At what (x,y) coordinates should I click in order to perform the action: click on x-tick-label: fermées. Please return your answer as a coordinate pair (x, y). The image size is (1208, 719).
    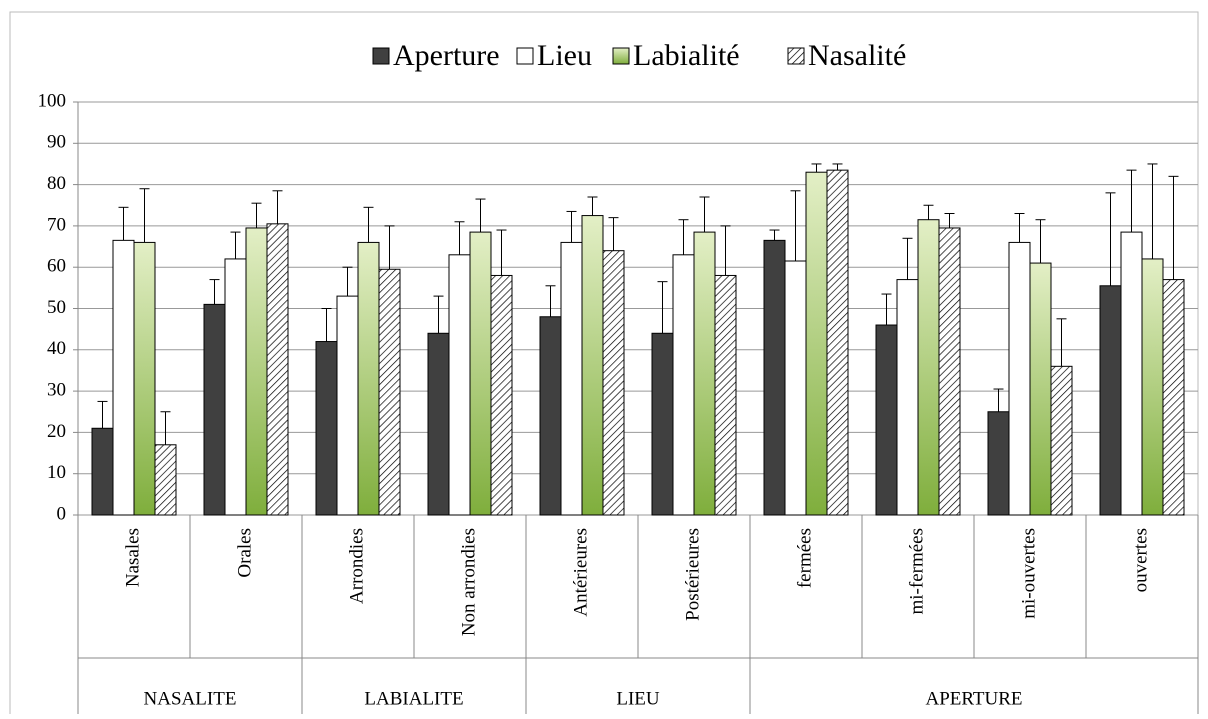
    Looking at the image, I should click on (804, 558).